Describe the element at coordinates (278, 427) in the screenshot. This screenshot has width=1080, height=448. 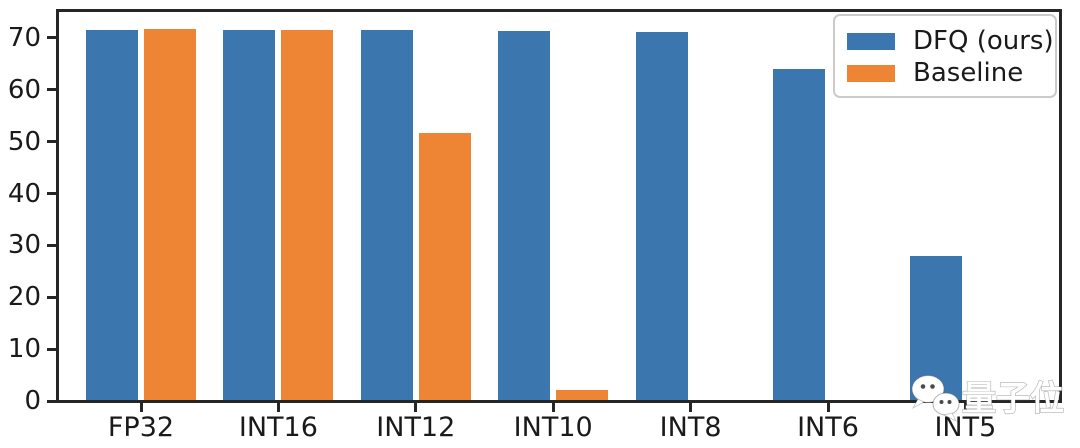
I see `x-tick-label: INT16` at that location.